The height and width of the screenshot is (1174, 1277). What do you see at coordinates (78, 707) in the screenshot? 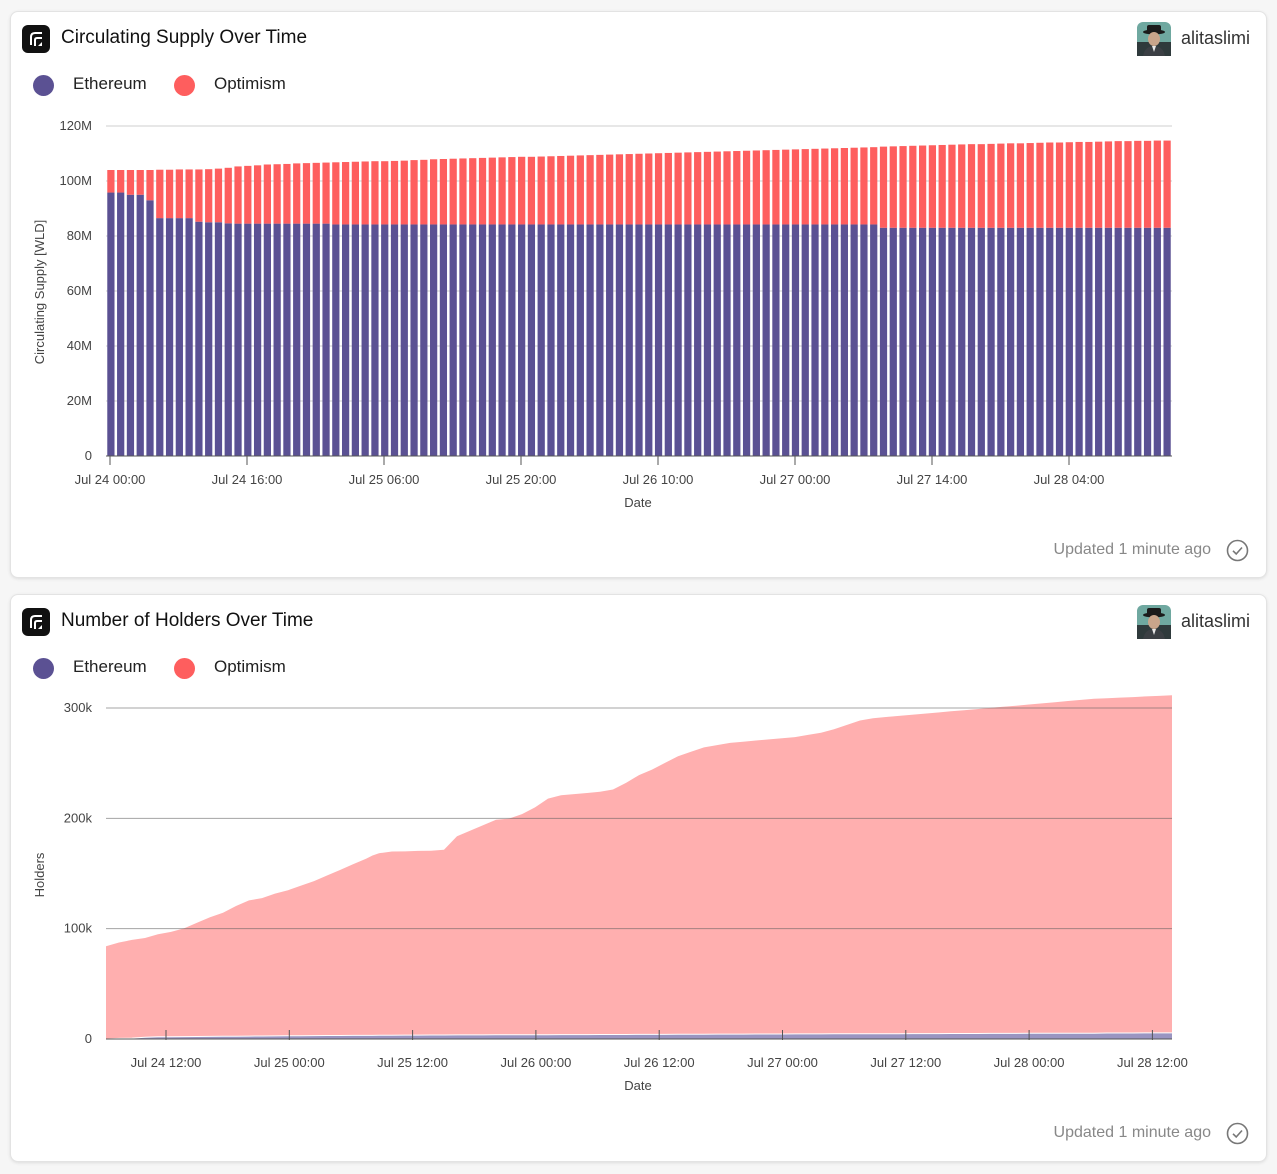
I see `y-tick-label: 300k` at bounding box center [78, 707].